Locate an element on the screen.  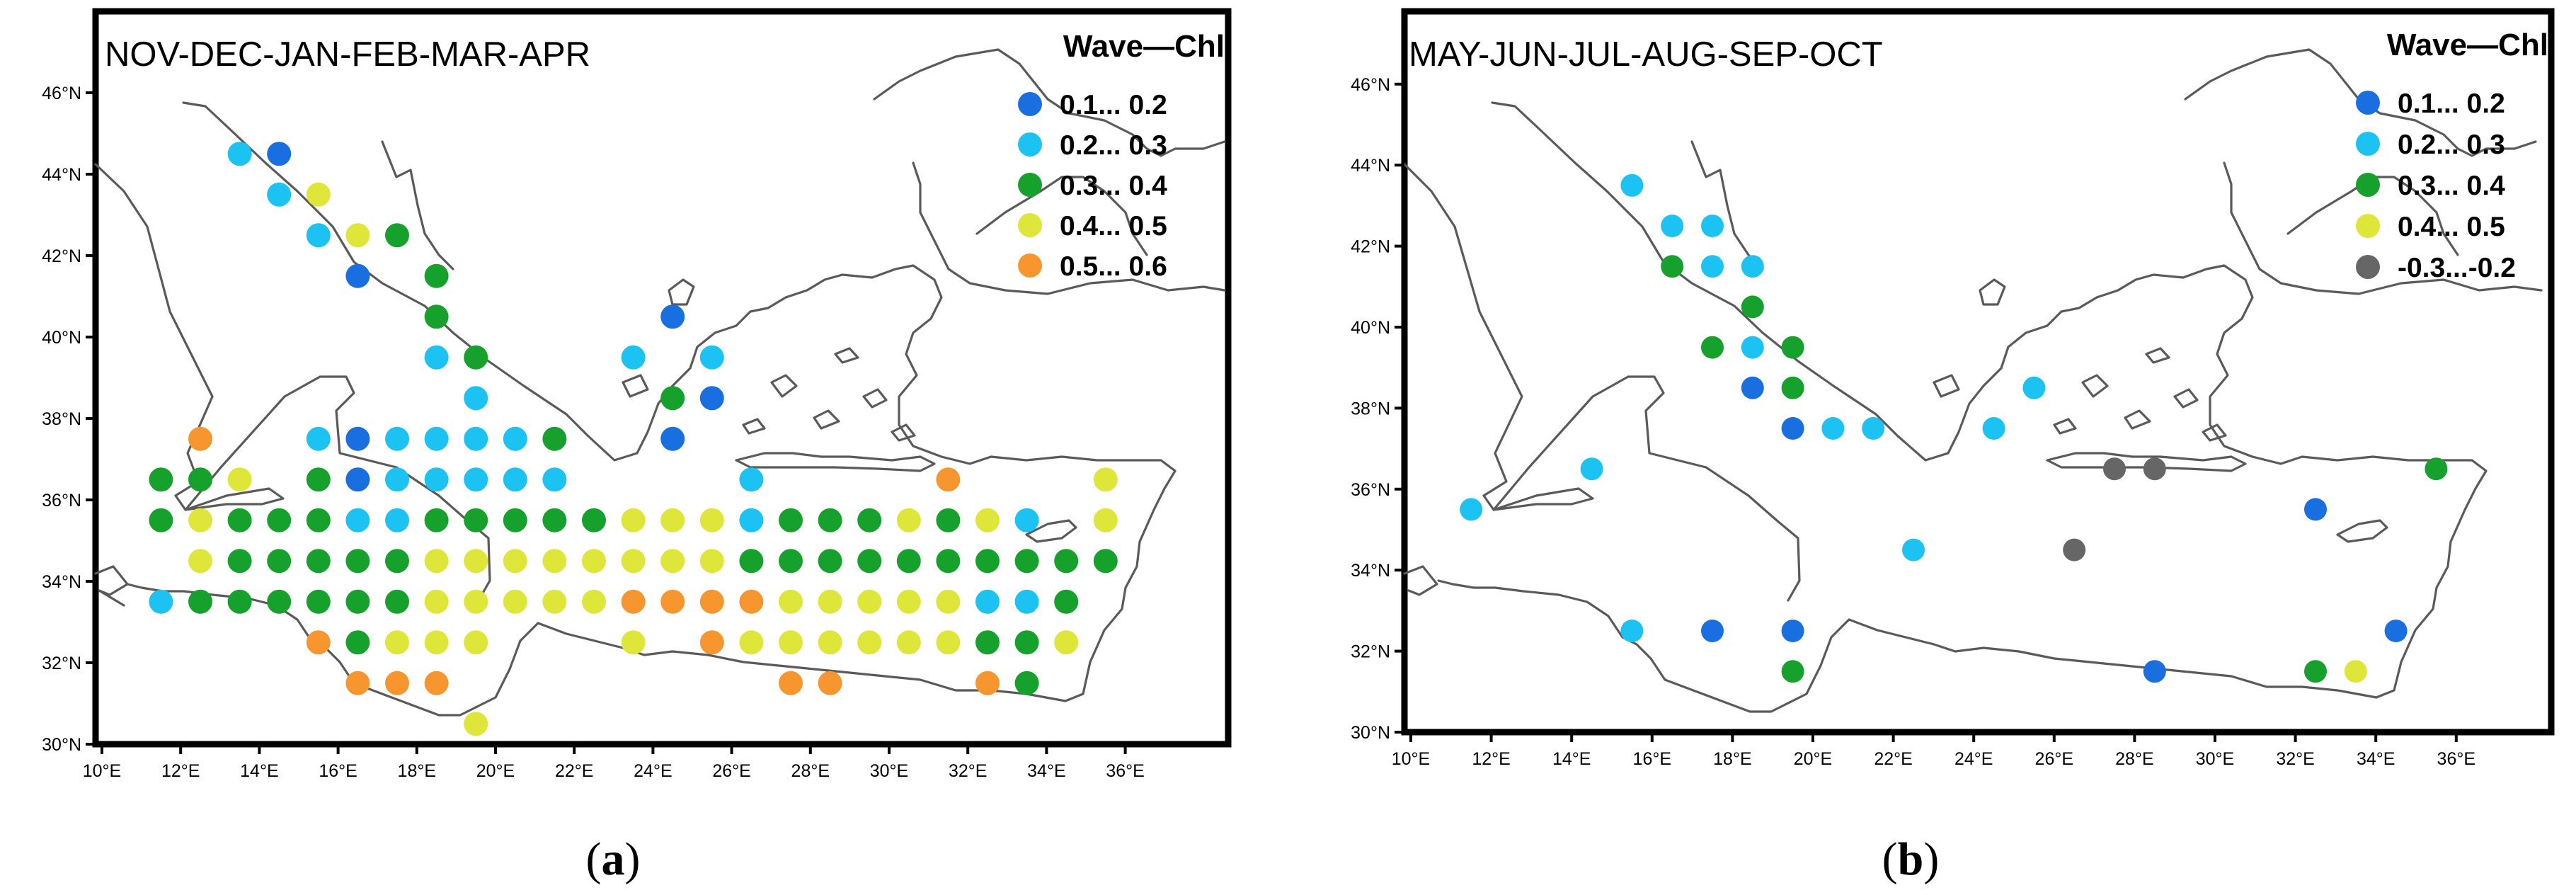
panel-b-caption: (b) is located at coordinates (1911, 859).